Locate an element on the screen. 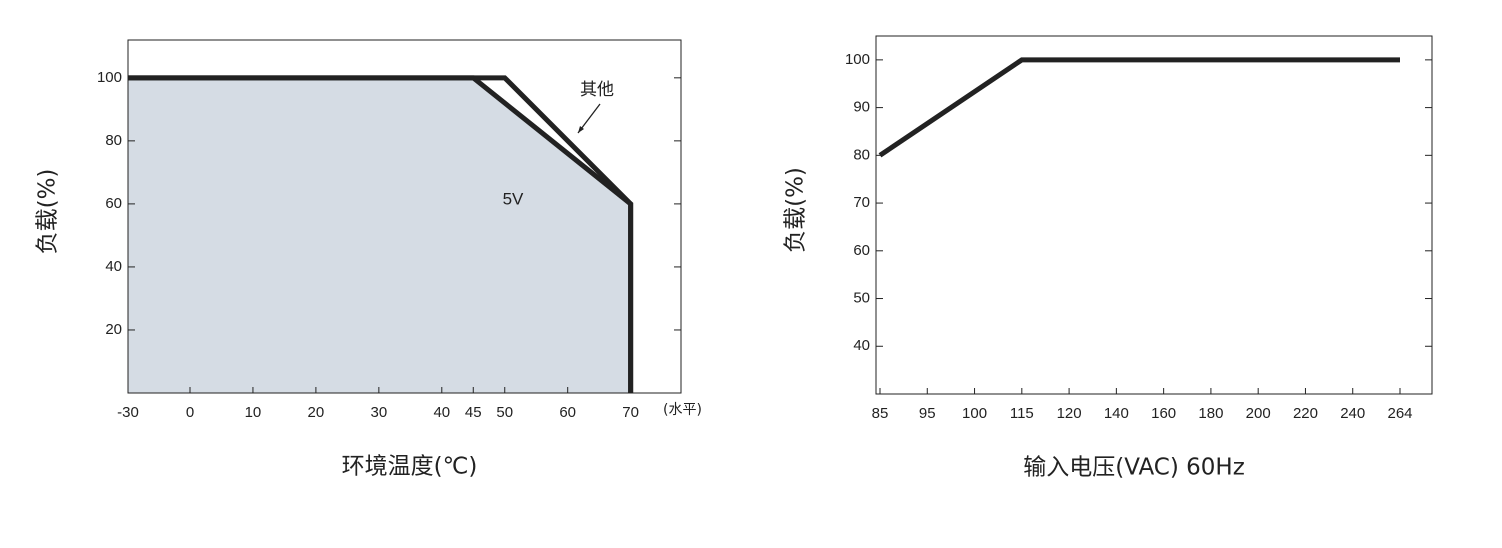 The height and width of the screenshot is (548, 1502). x-axis-label: 环境温度(℃) is located at coordinates (410, 467).